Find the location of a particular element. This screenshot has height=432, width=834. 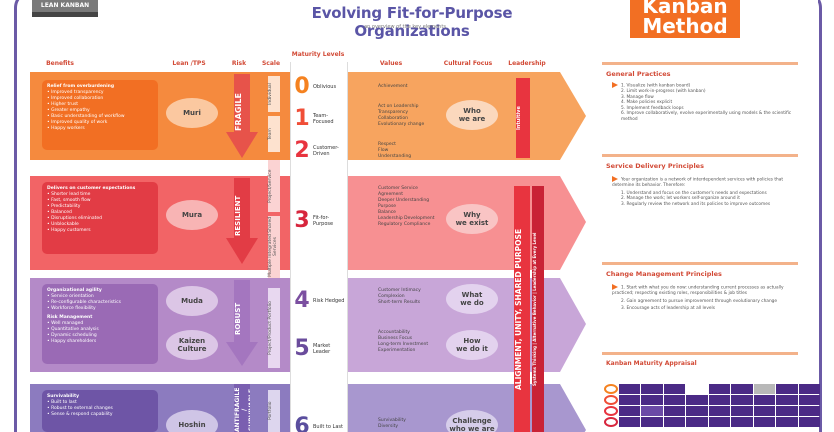

scale-project-service: Project/Service is located at coordinates (274, 186).